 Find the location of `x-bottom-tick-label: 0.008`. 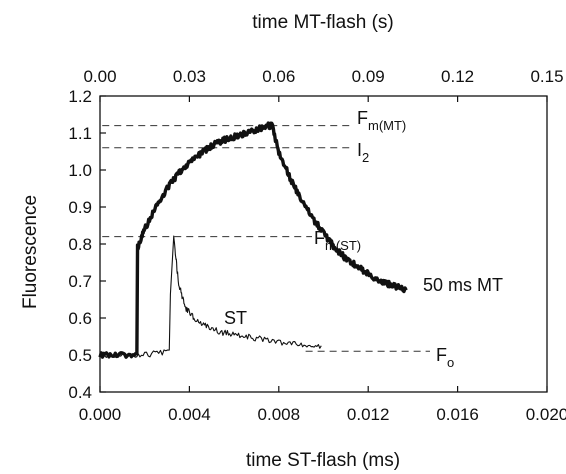

x-bottom-tick-label: 0.008 is located at coordinates (279, 414).